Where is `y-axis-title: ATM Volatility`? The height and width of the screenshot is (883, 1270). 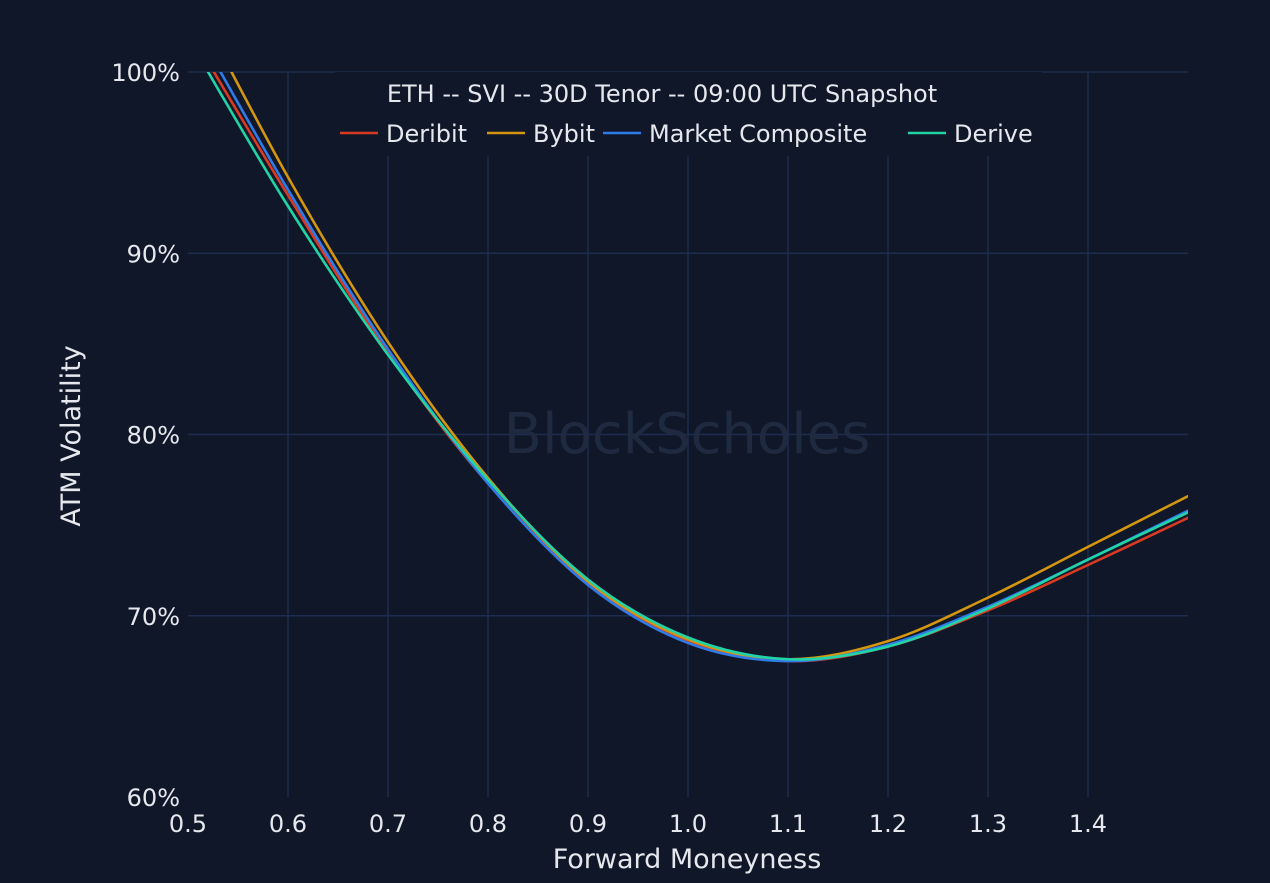 y-axis-title: ATM Volatility is located at coordinates (71, 435).